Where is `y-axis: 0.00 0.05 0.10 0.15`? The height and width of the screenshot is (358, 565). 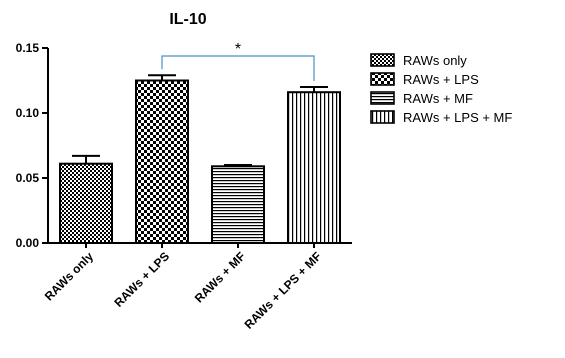 y-axis: 0.00 0.05 0.10 0.15 is located at coordinates (32, 145).